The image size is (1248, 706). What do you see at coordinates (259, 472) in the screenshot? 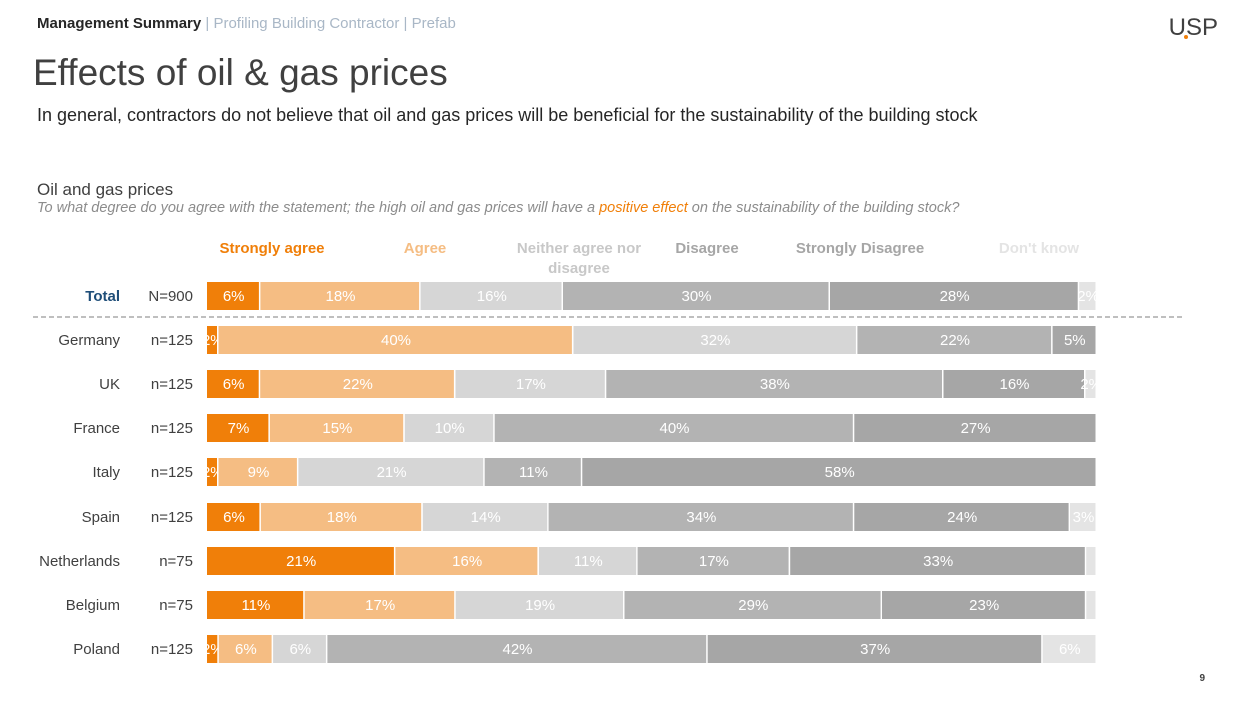
I see `data-label: 9%` at bounding box center [259, 472].